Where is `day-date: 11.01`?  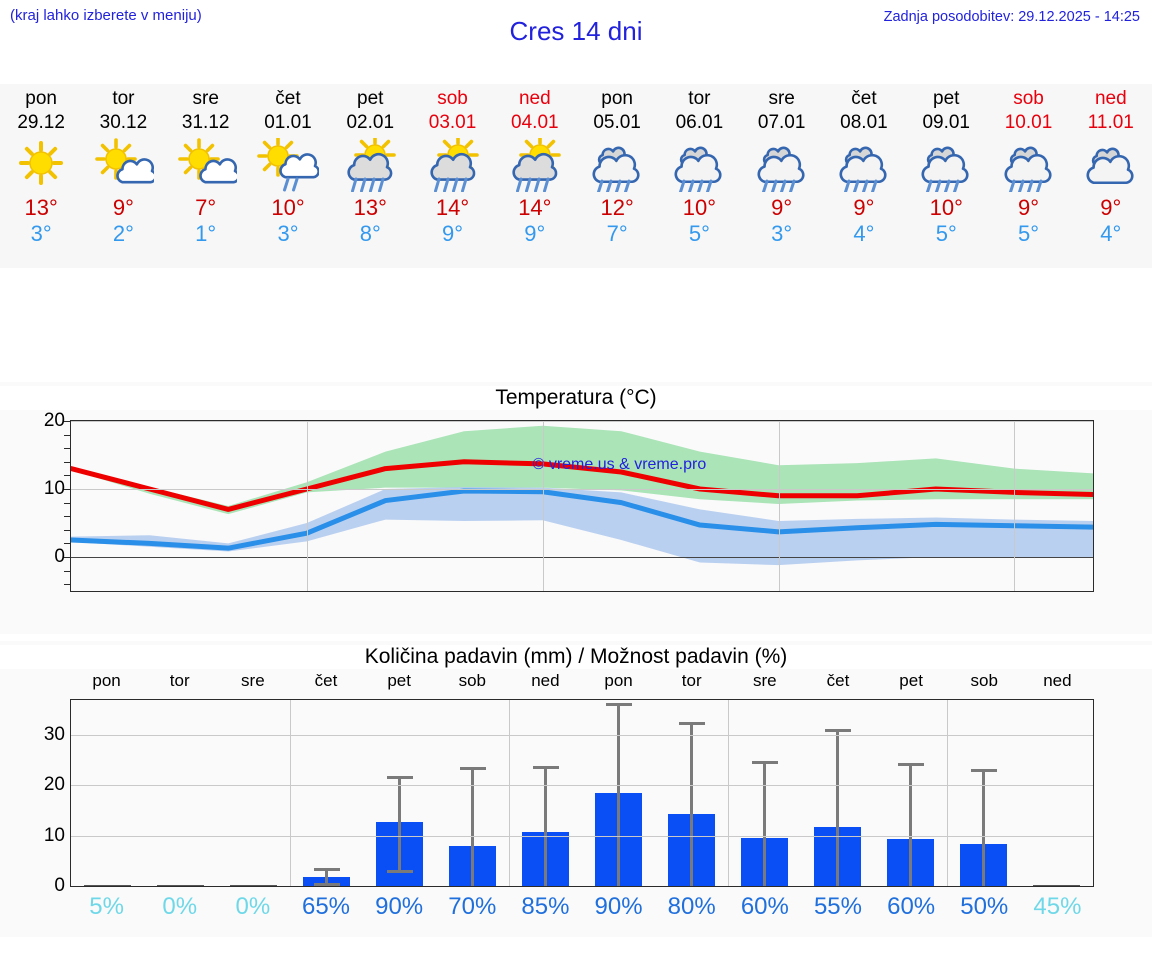 day-date: 11.01 is located at coordinates (1110, 122).